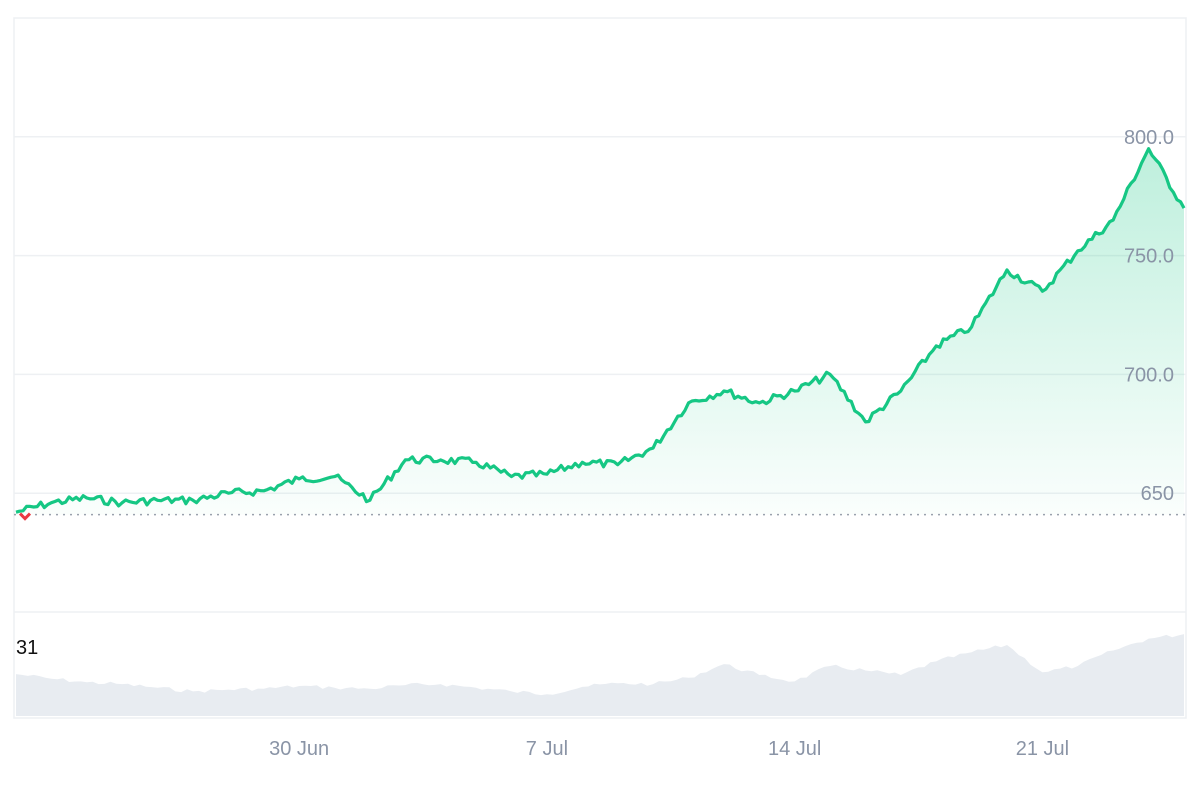 The height and width of the screenshot is (800, 1200). I want to click on y-tick-label: 700.0, so click(1149, 375).